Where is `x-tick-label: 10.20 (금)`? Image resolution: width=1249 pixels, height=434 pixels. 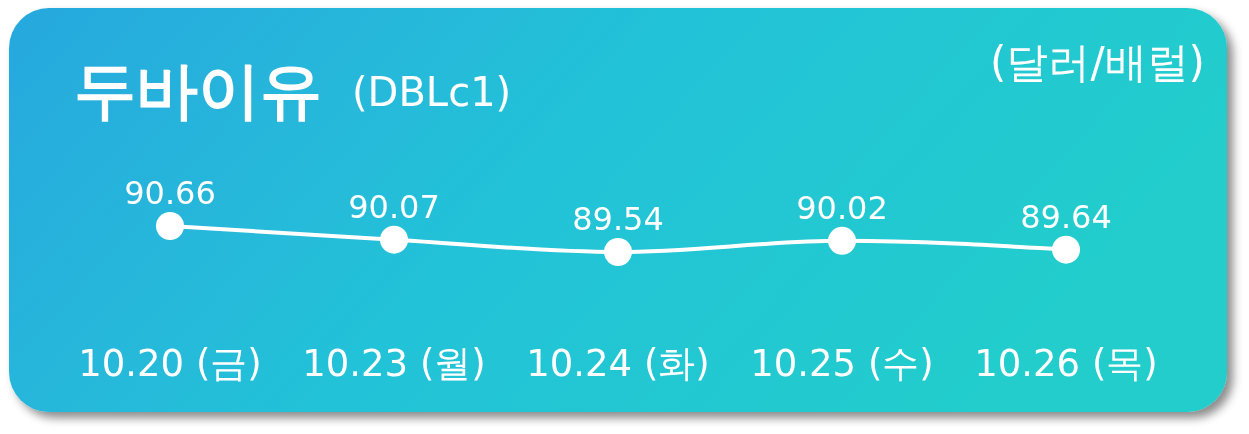
x-tick-label: 10.20 (금) is located at coordinates (170, 363).